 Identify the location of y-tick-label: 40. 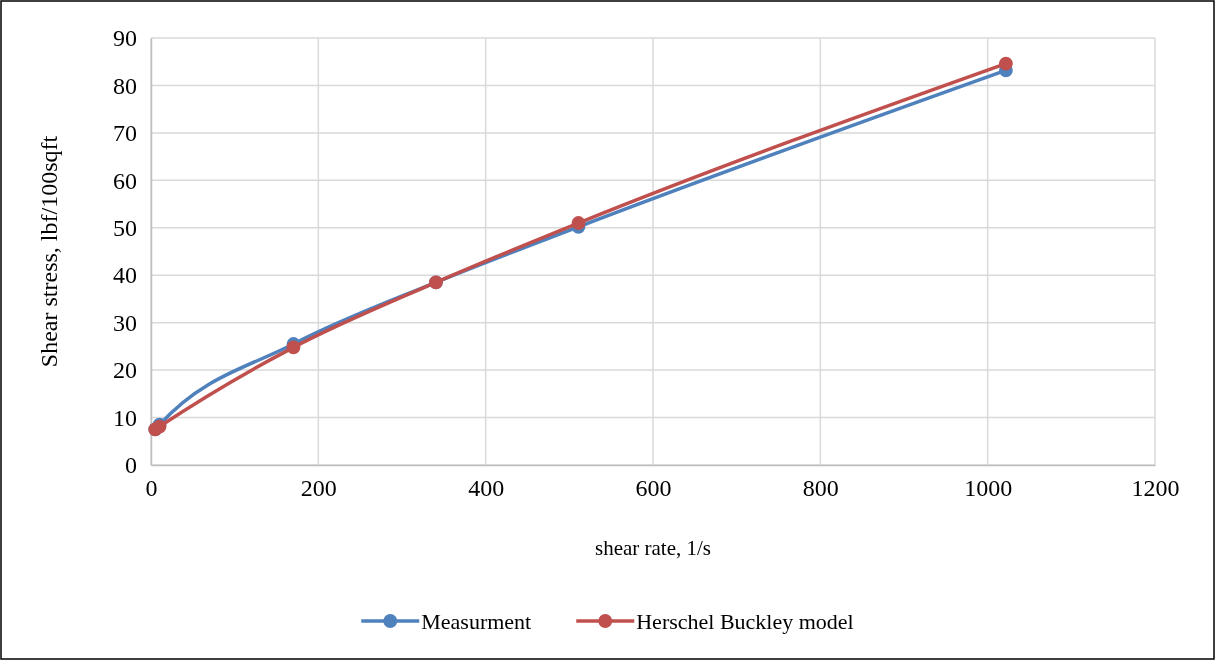
(125, 275).